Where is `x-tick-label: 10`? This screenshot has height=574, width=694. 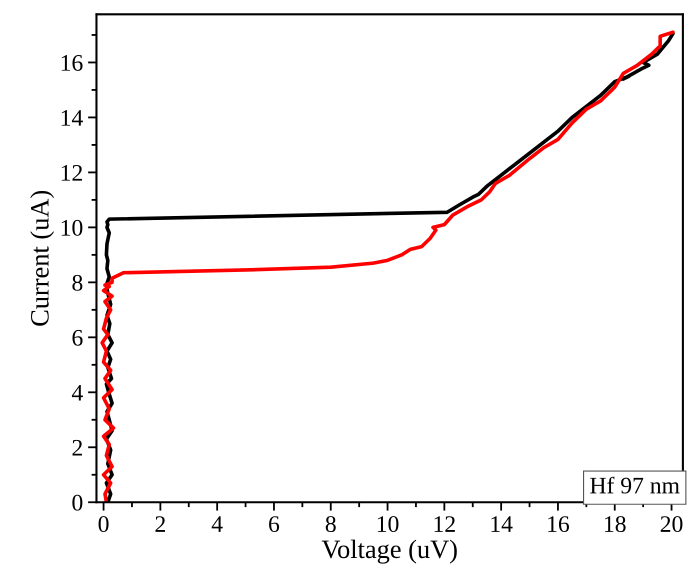
x-tick-label: 10 is located at coordinates (388, 524).